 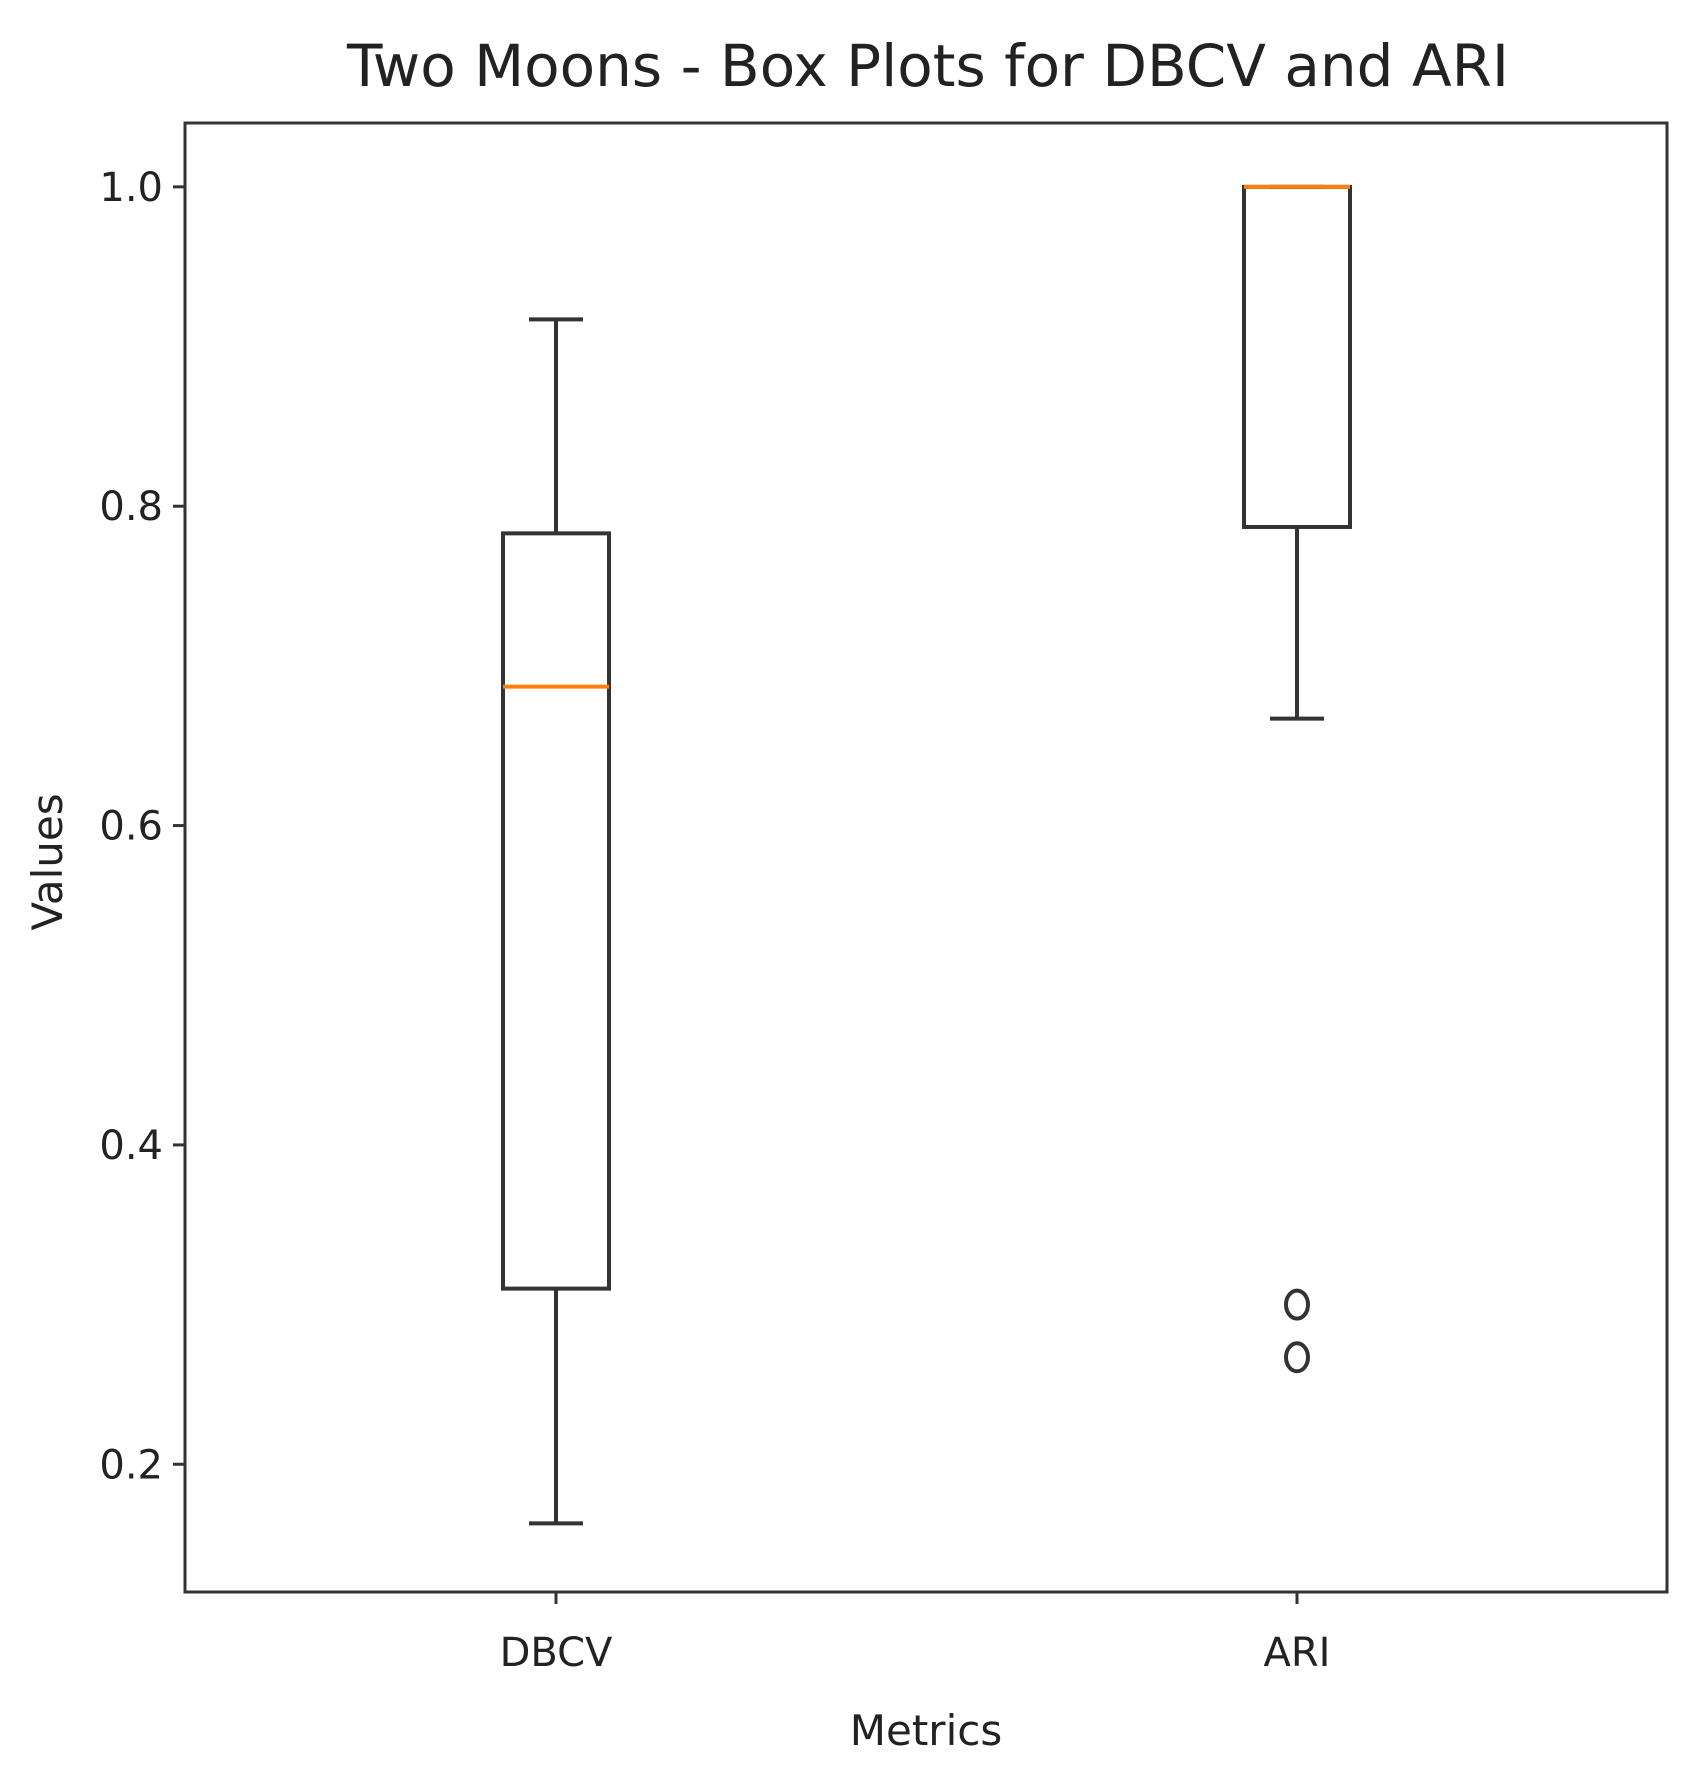 I want to click on y-axis: 0.2 0.4 0.6 0.8 1.0, so click(x=142, y=826).